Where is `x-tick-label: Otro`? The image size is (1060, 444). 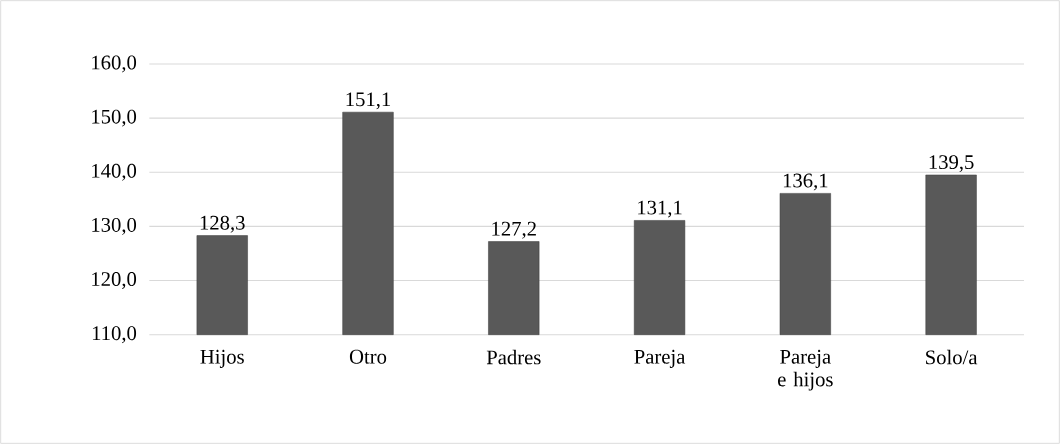
x-tick-label: Otro is located at coordinates (368, 356).